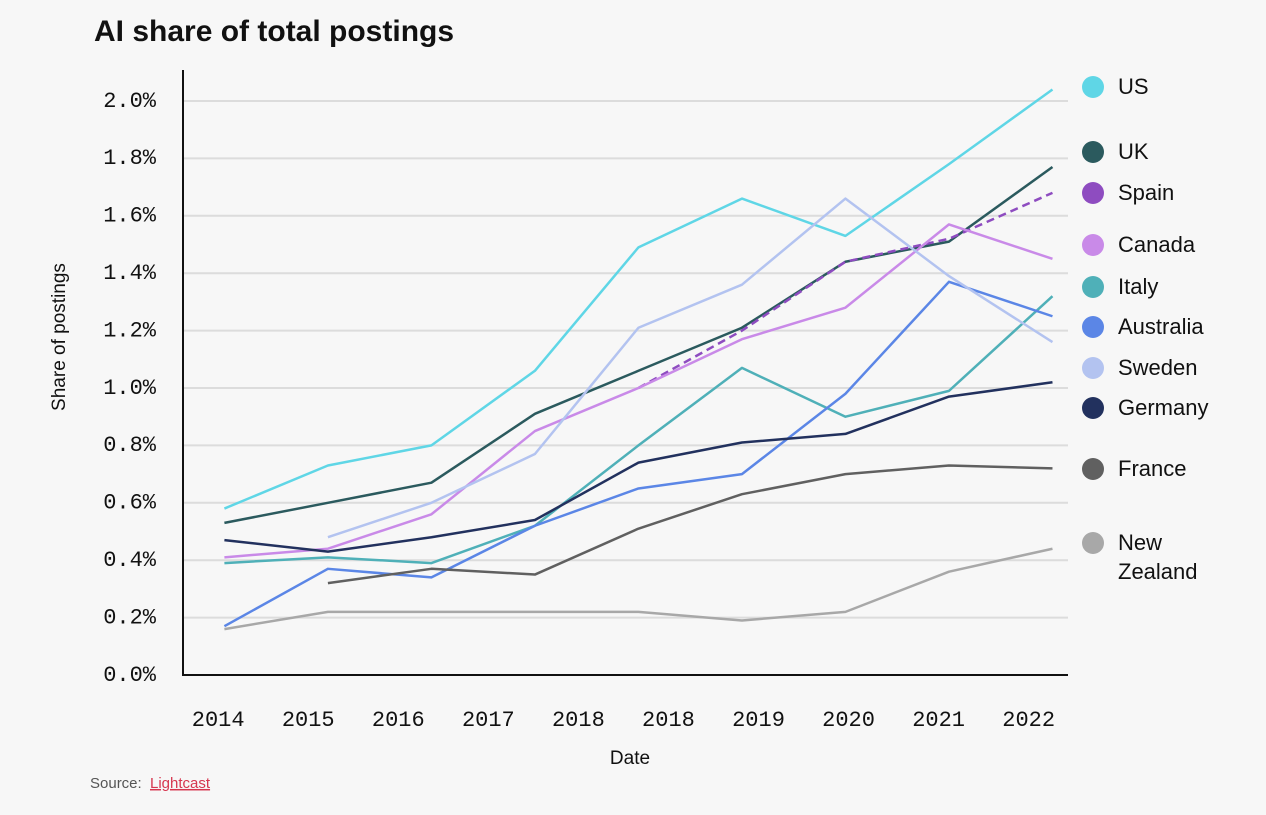 This screenshot has width=1266, height=815. I want to click on x-tick-label: 2014, so click(218, 720).